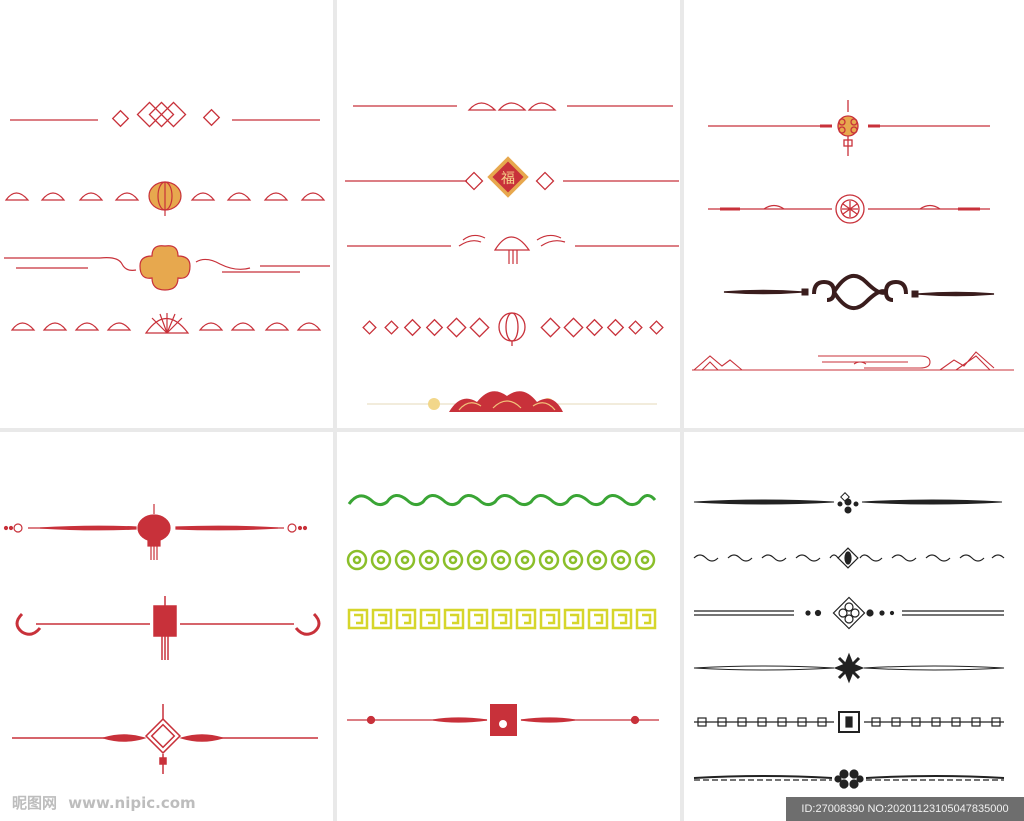 This screenshot has height=821, width=1024. I want to click on panel-red-ornament-art: 福, so click(512, 257).